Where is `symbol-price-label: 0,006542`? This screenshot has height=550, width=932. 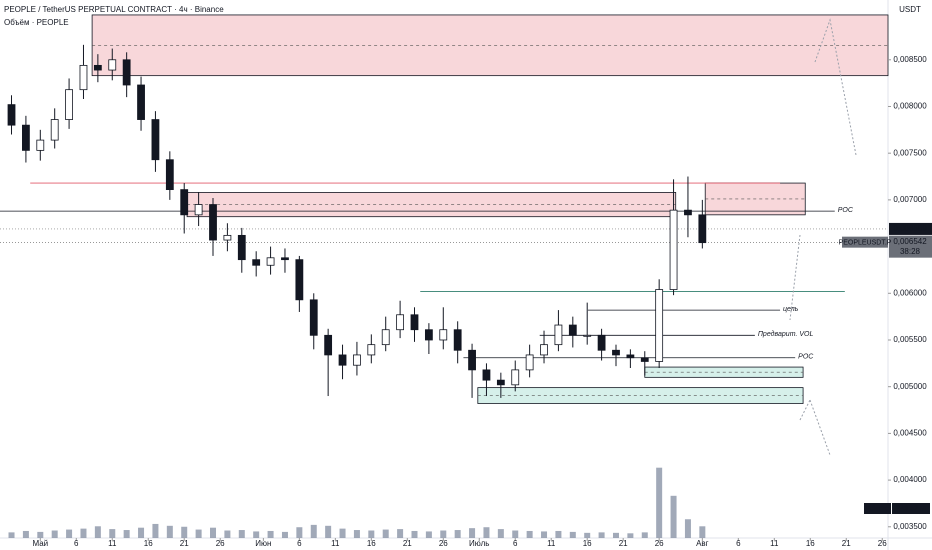 symbol-price-label: 0,006542 is located at coordinates (910, 241).